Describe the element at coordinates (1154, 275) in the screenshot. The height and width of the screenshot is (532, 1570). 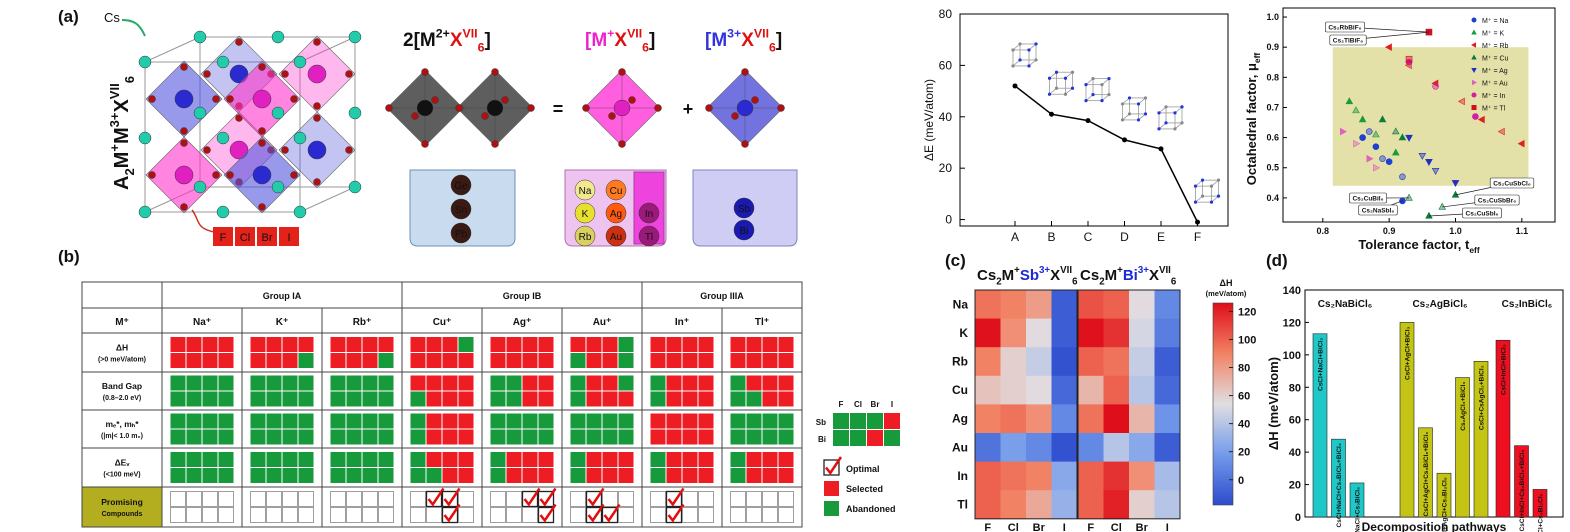
I see `text-part: X` at that location.